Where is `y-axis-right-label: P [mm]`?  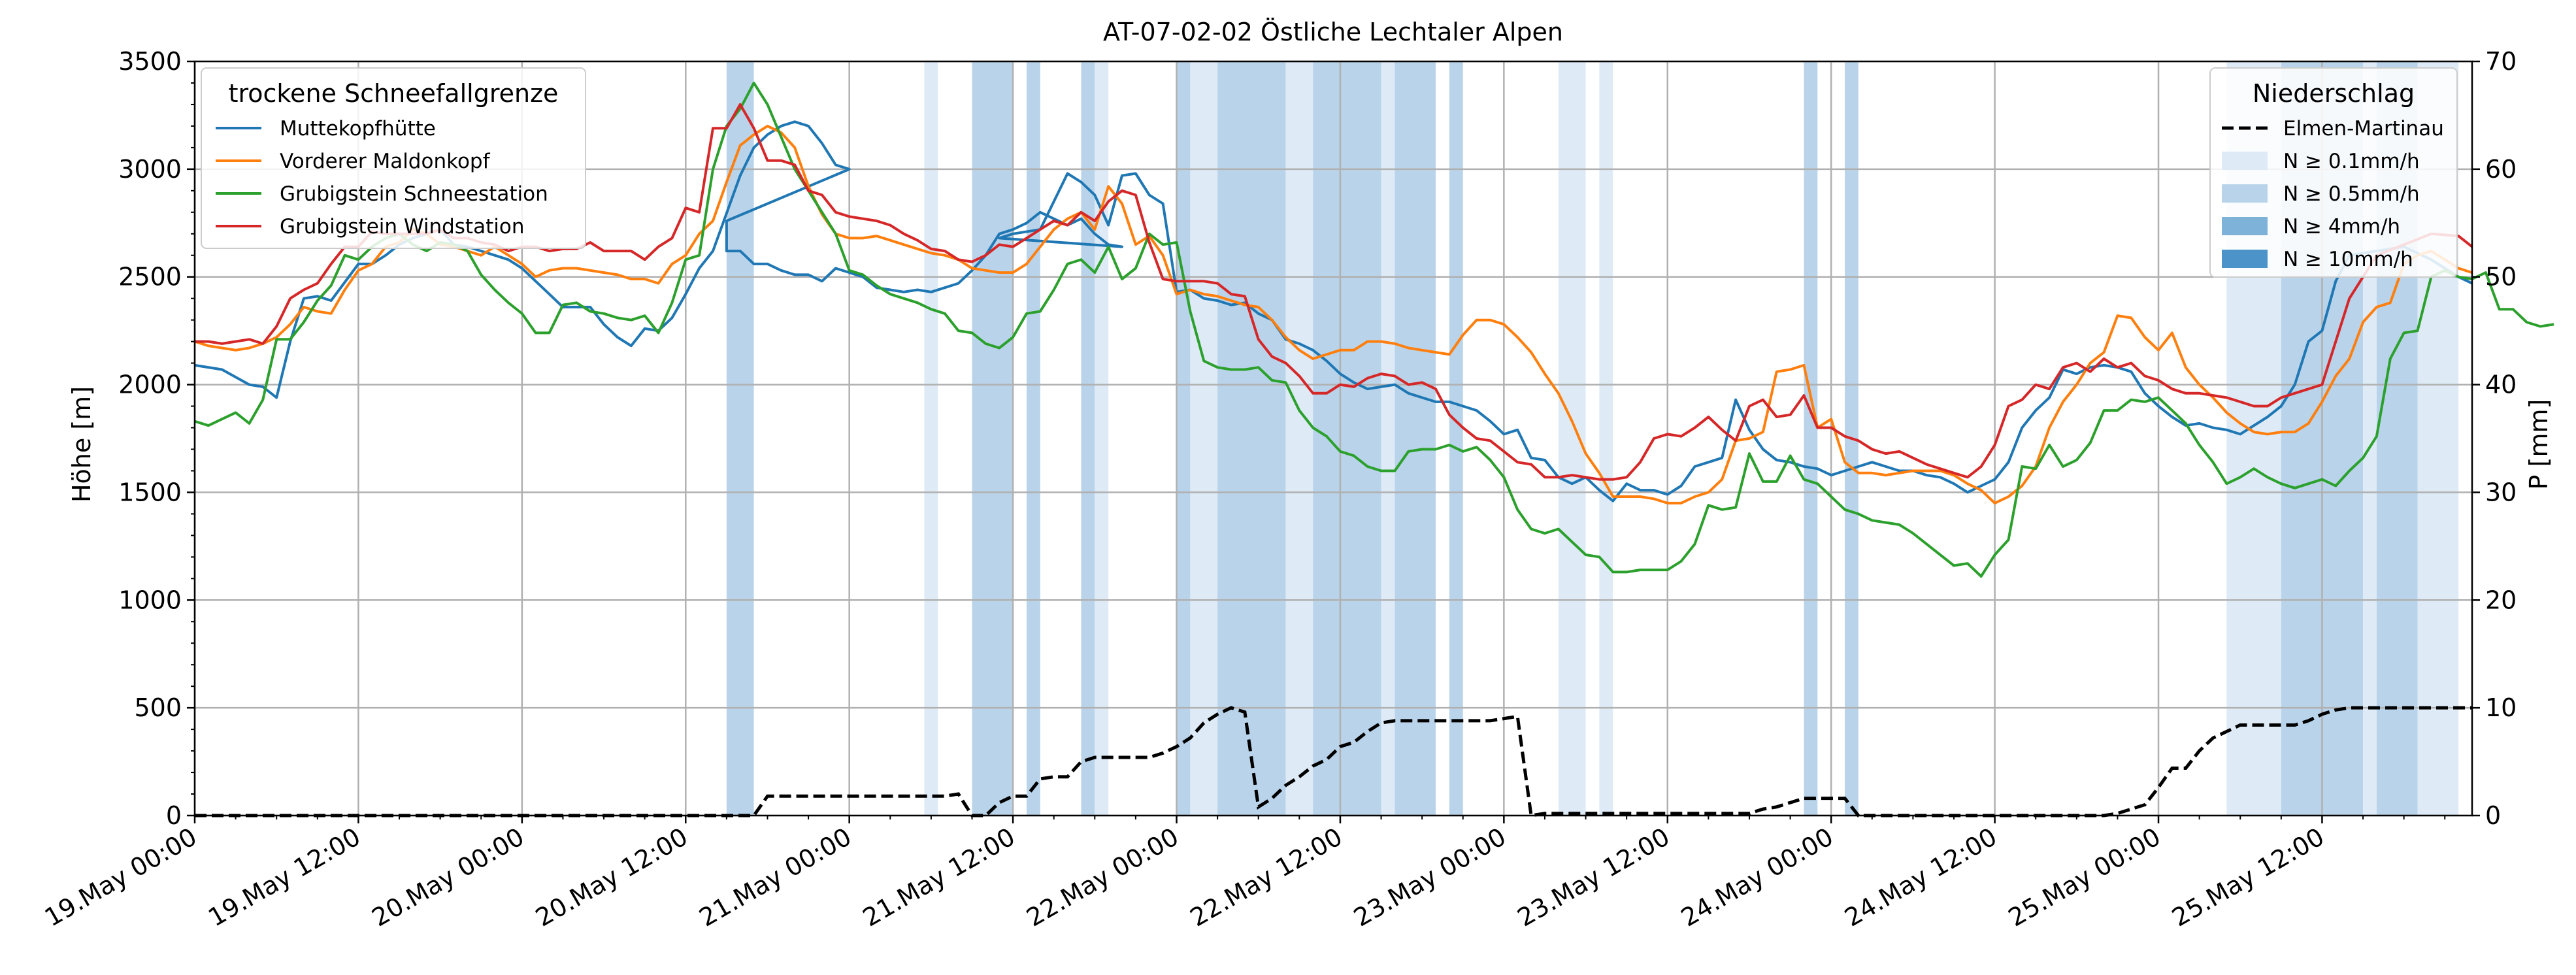
y-axis-right-label: P [mm] is located at coordinates (2538, 445).